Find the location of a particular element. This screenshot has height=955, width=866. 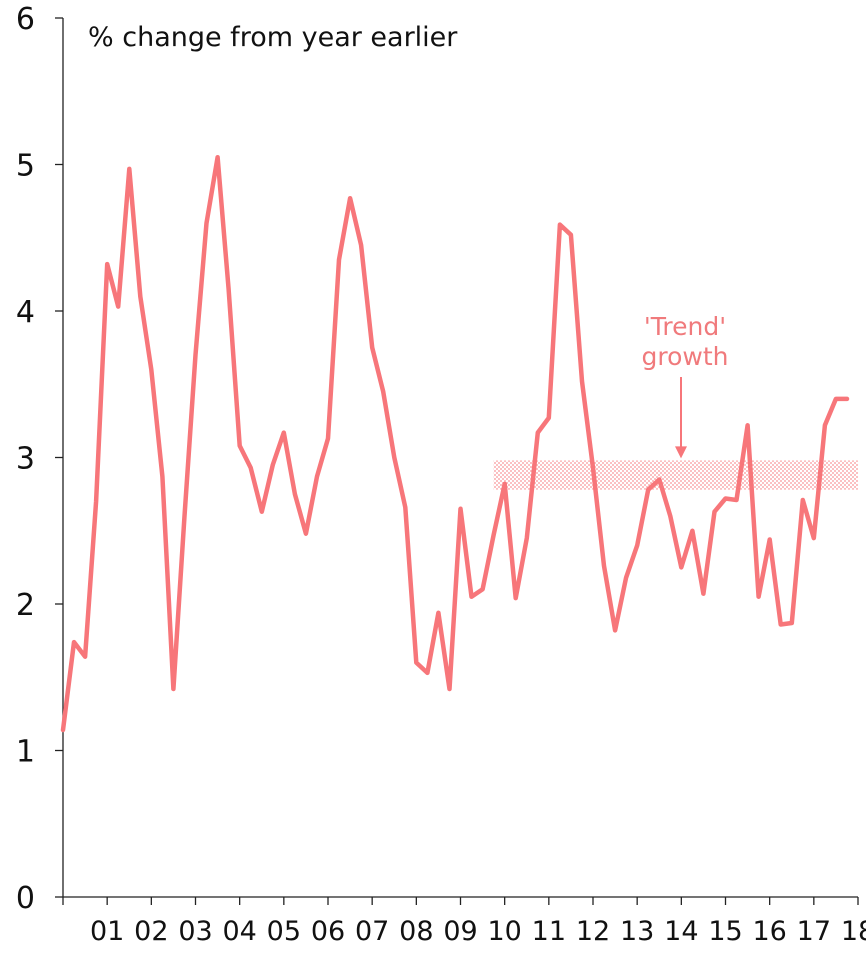

x-tick-label-16: 16 is located at coordinates (769, 931).